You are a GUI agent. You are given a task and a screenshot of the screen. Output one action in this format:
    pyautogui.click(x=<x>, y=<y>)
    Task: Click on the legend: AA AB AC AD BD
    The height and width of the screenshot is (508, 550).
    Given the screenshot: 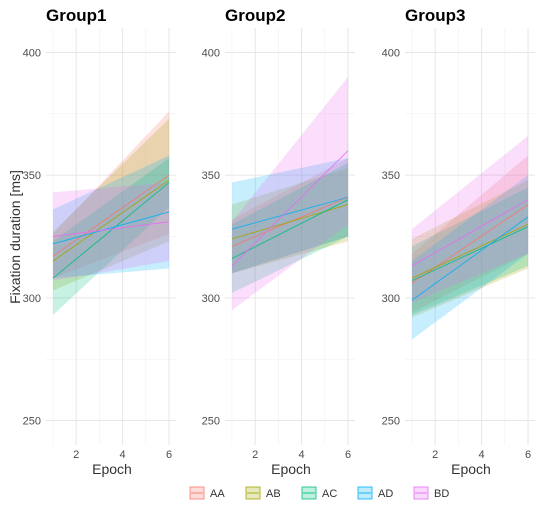 What is the action you would take?
    pyautogui.click(x=319, y=493)
    